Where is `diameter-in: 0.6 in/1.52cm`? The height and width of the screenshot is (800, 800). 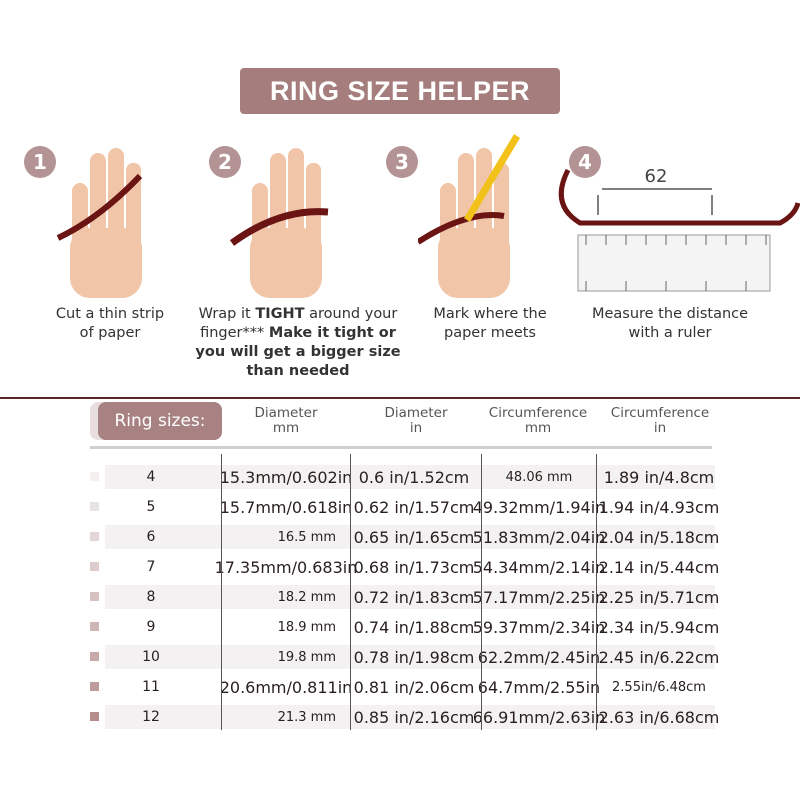
diameter-in: 0.6 in/1.52cm is located at coordinates (414, 477).